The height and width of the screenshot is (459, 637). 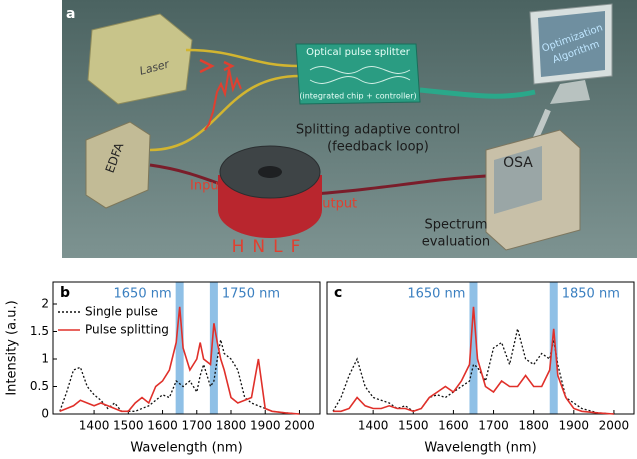 What do you see at coordinates (357, 96) in the screenshot?
I see `chip-note: (integrated chip + controller)` at bounding box center [357, 96].